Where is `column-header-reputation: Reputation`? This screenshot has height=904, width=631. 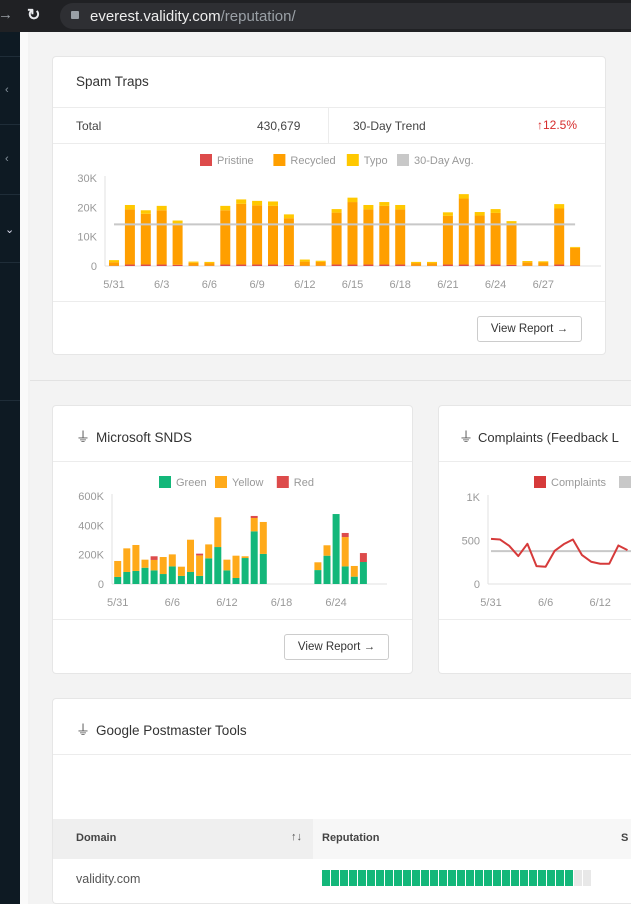
column-header-reputation: Reputation is located at coordinates (351, 838).